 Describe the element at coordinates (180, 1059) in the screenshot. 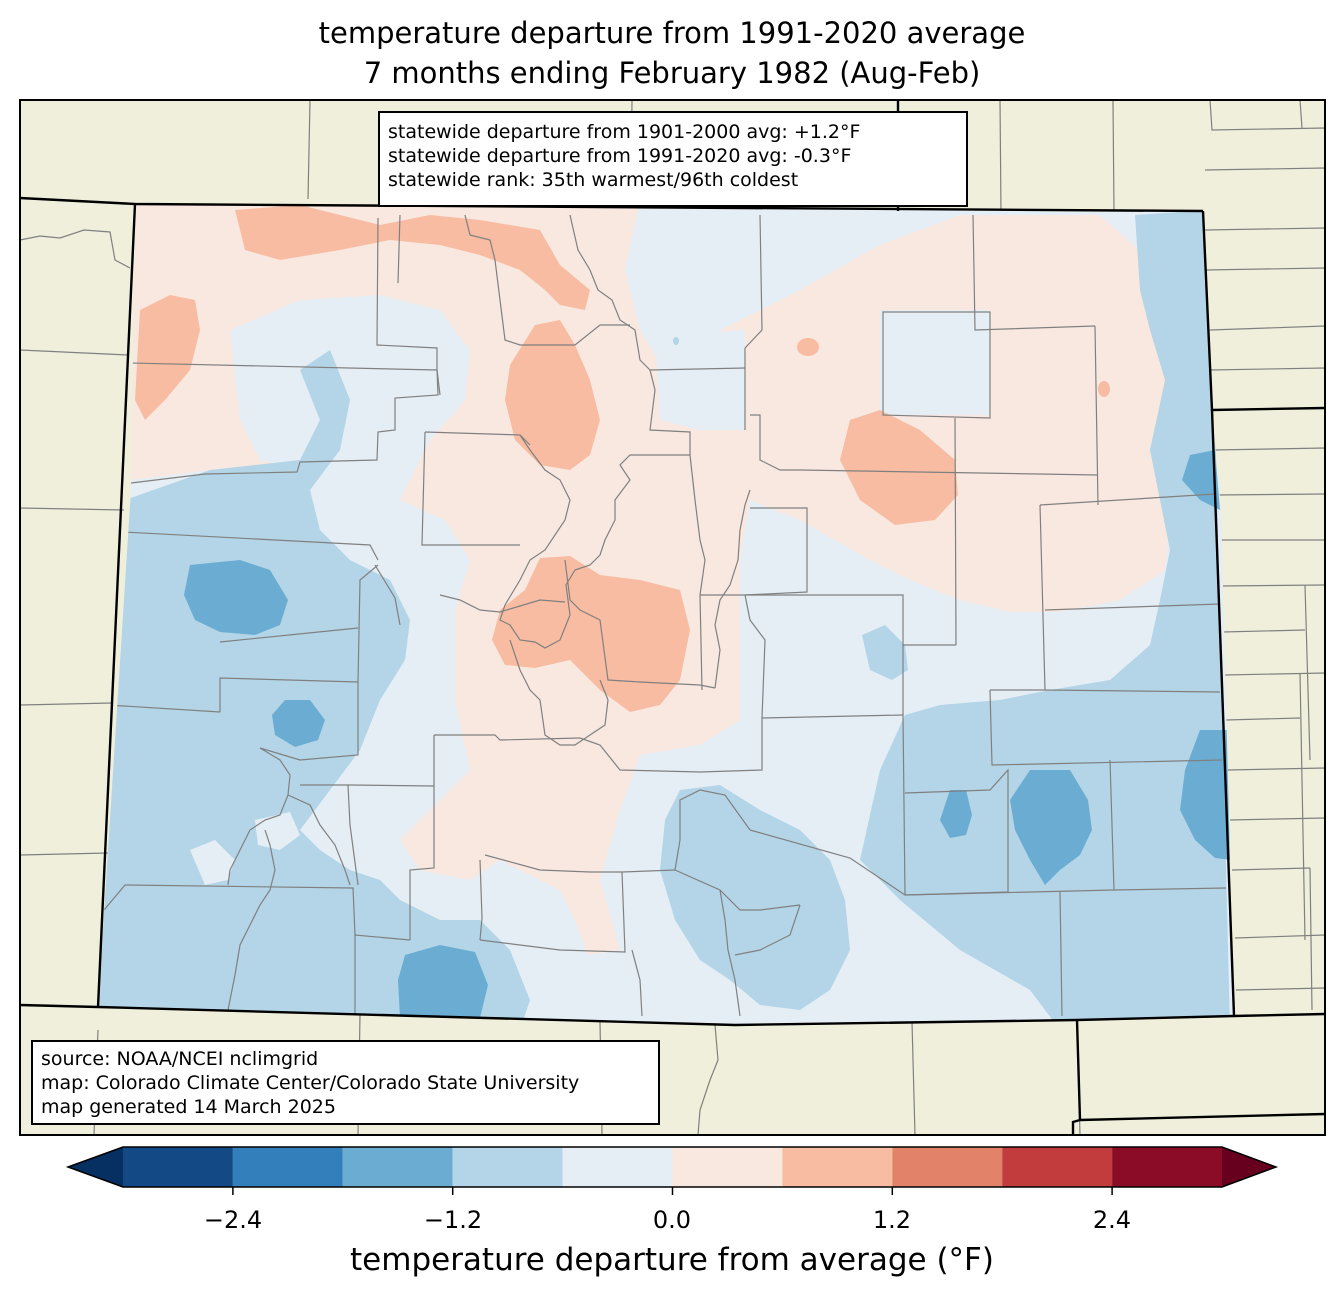

I see `source-line-1: source: NOAA/NCEI nclimgrid` at that location.